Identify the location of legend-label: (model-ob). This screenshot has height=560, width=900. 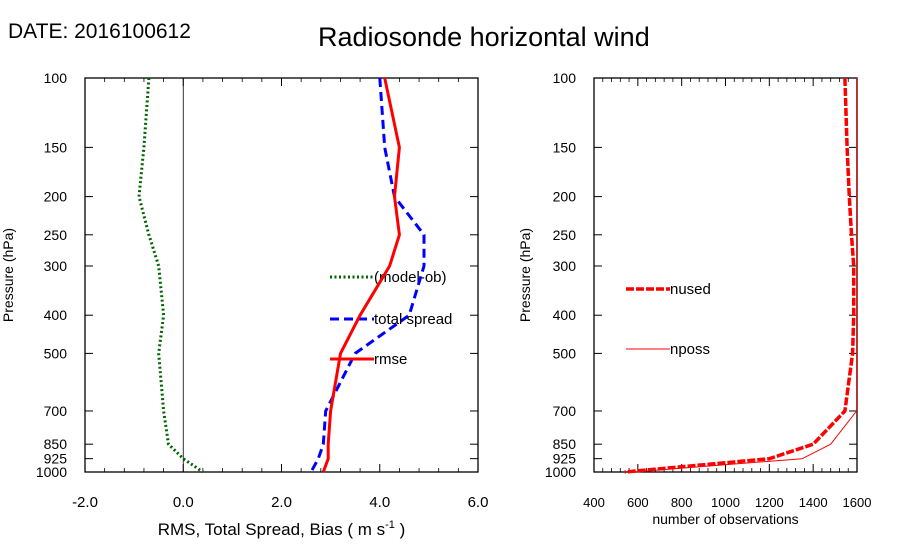
(410, 277).